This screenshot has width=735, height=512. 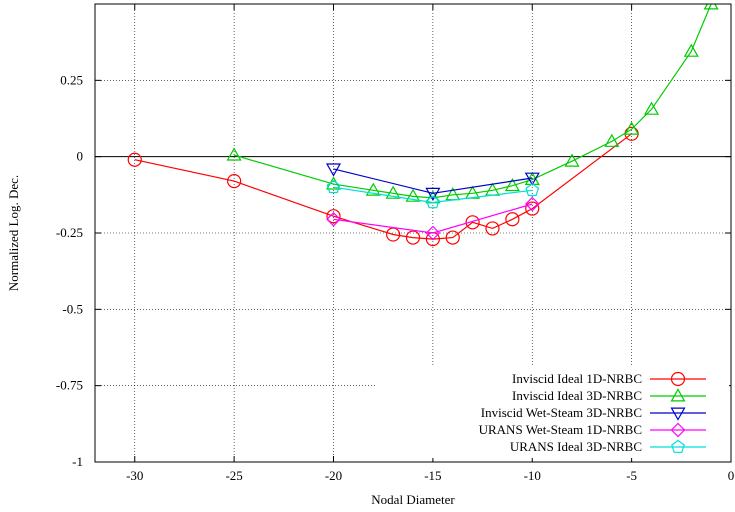 I want to click on x-tick-label: -10, so click(x=532, y=475).